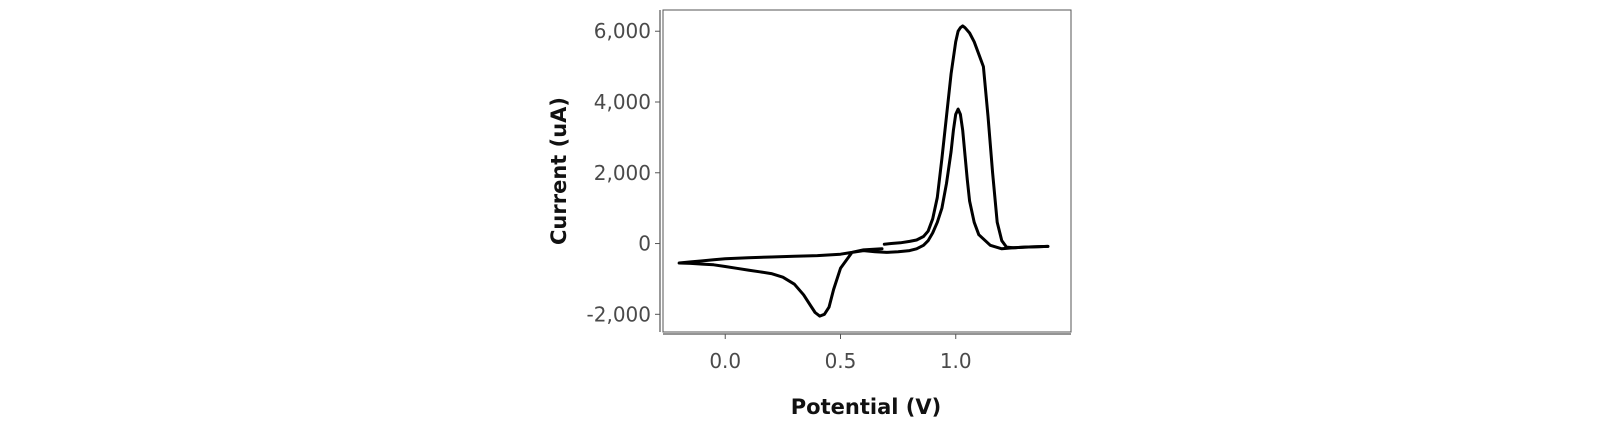  I want to click on x-axis-title: Potential (V), so click(866, 407).